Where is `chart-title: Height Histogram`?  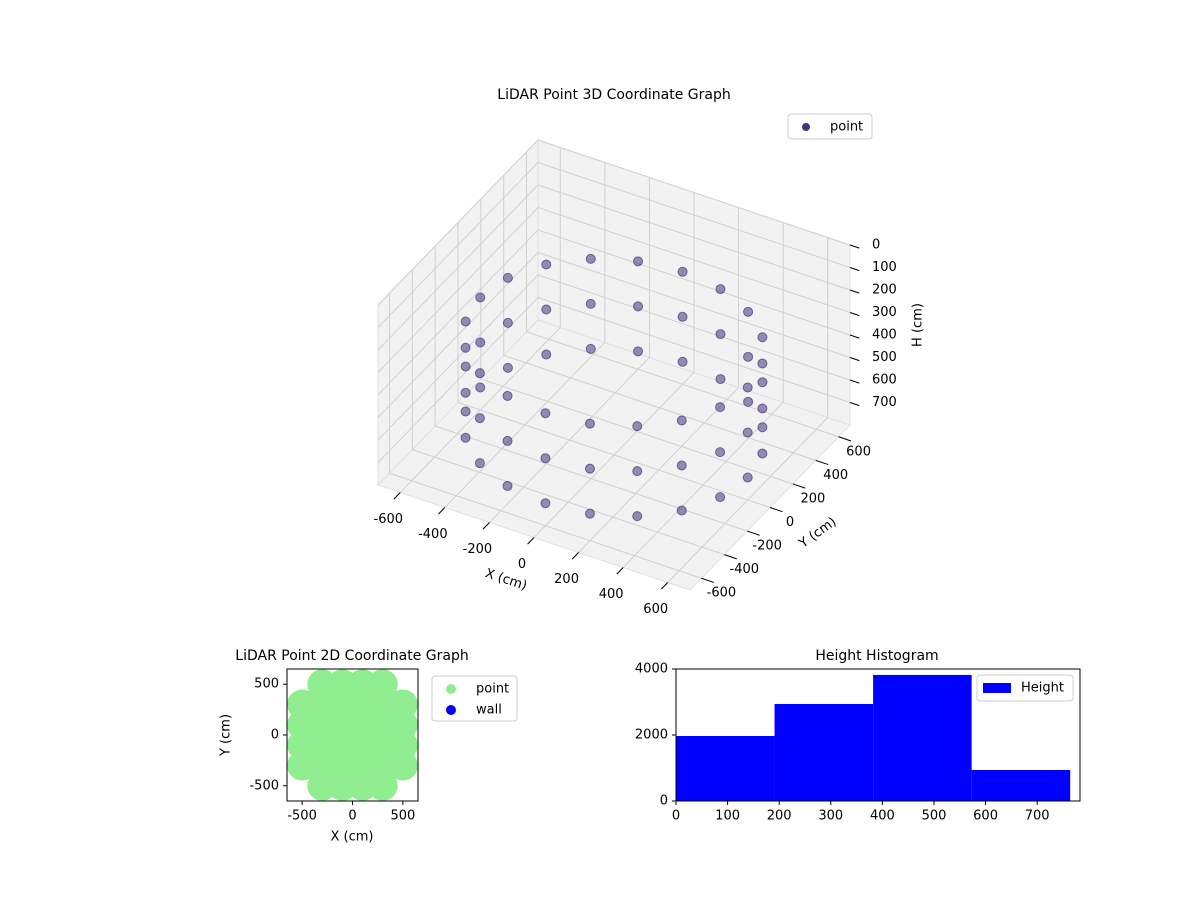
chart-title: Height Histogram is located at coordinates (876, 656).